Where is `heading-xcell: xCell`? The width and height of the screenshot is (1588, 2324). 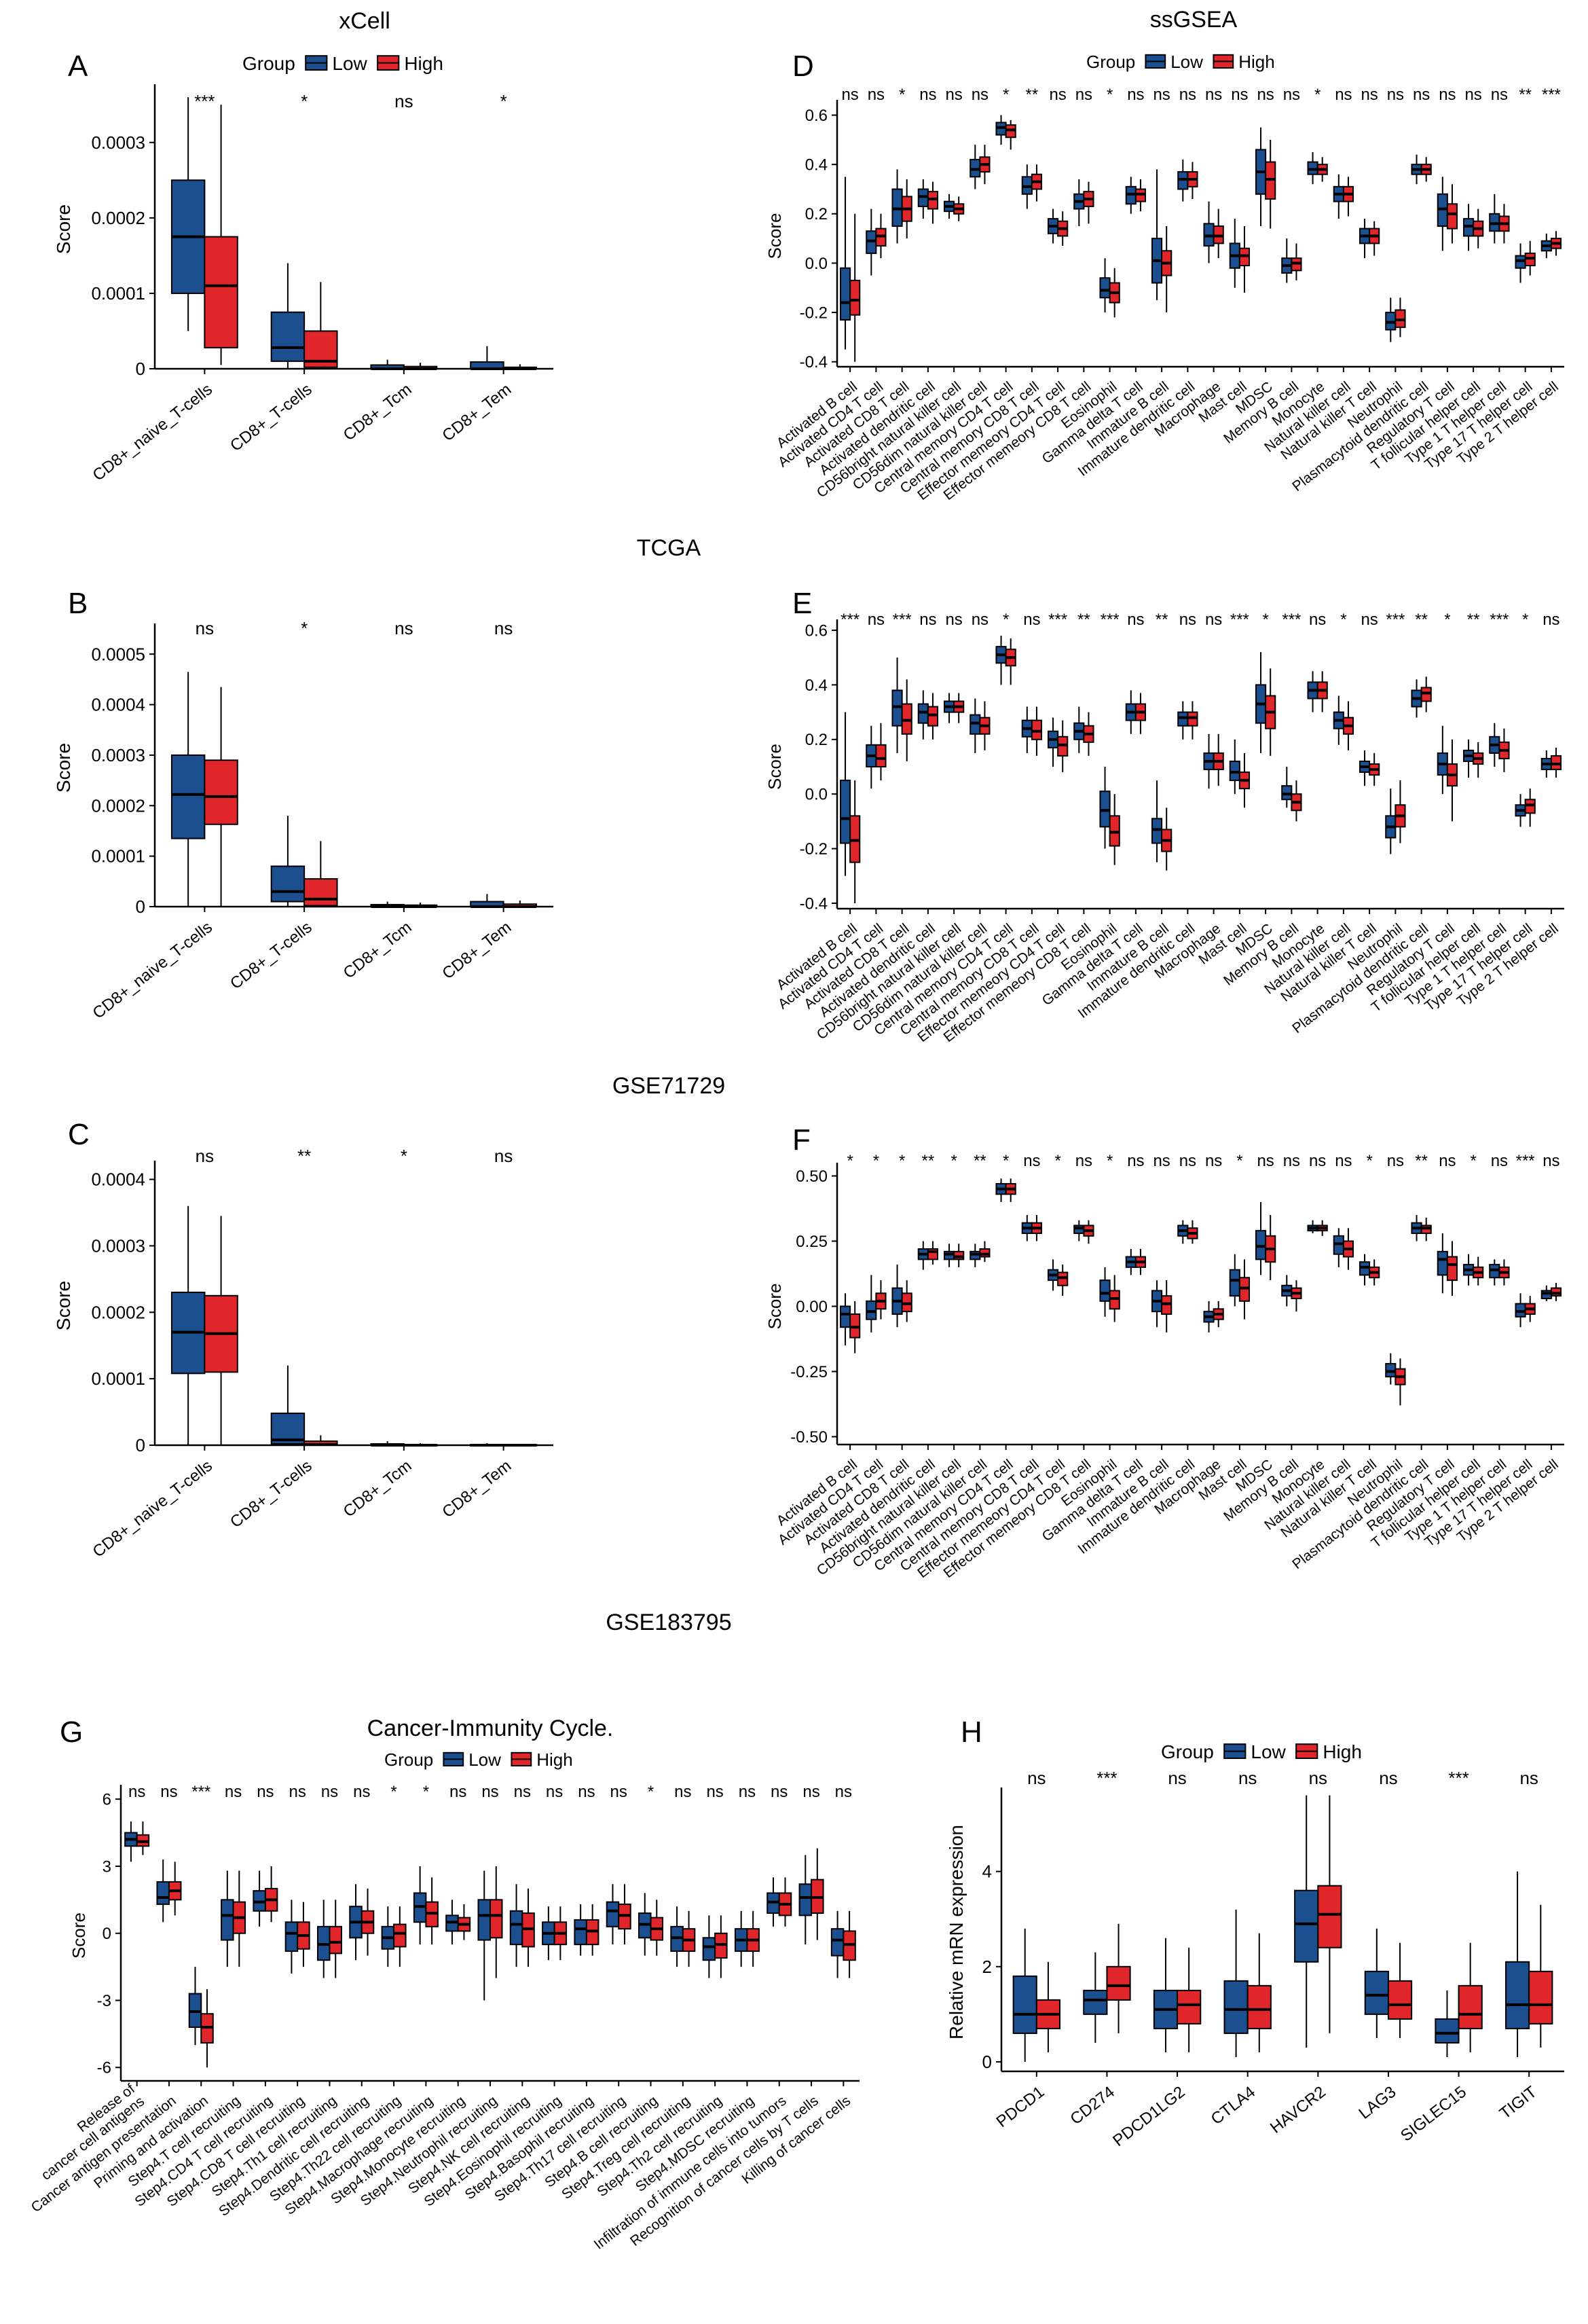 heading-xcell: xCell is located at coordinates (364, 21).